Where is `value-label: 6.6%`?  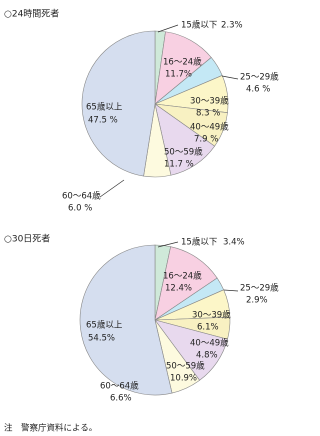
value-label: 6.6% is located at coordinates (121, 399).